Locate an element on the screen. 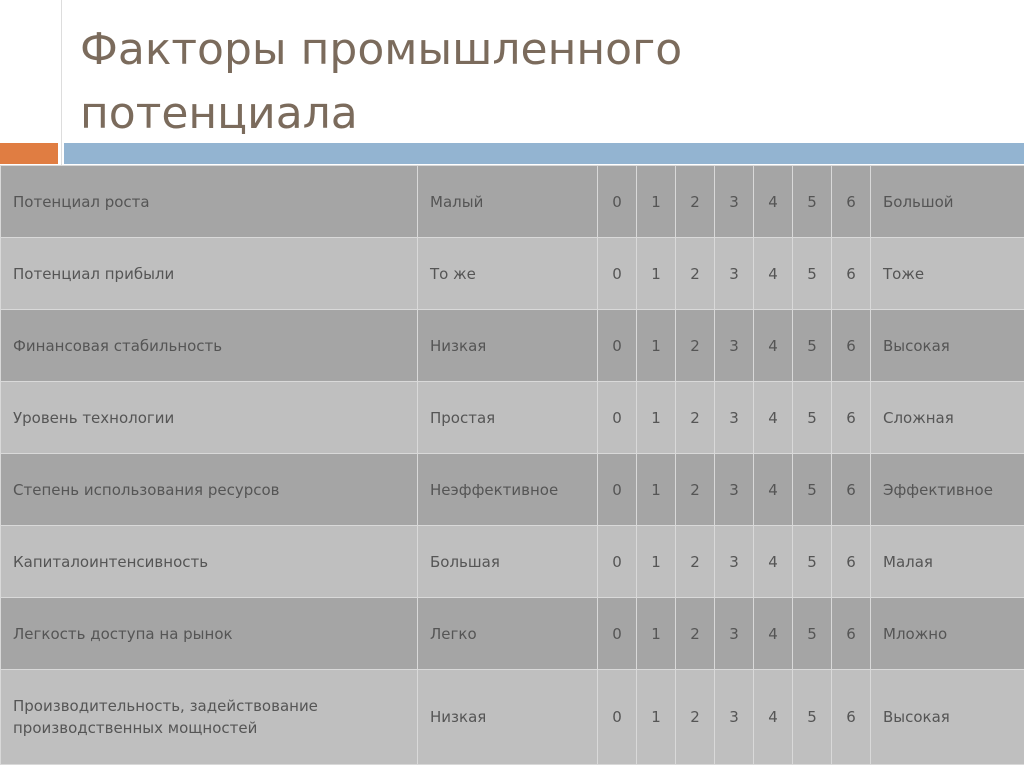 The image size is (1024, 767). table-cell: Финансовая стабильность is located at coordinates (209, 345).